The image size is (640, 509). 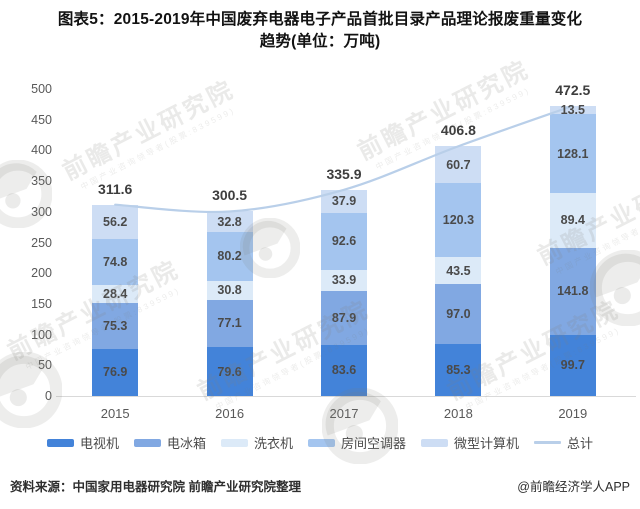 What do you see at coordinates (573, 153) in the screenshot?
I see `segment-value-label: 128.1` at bounding box center [573, 153].